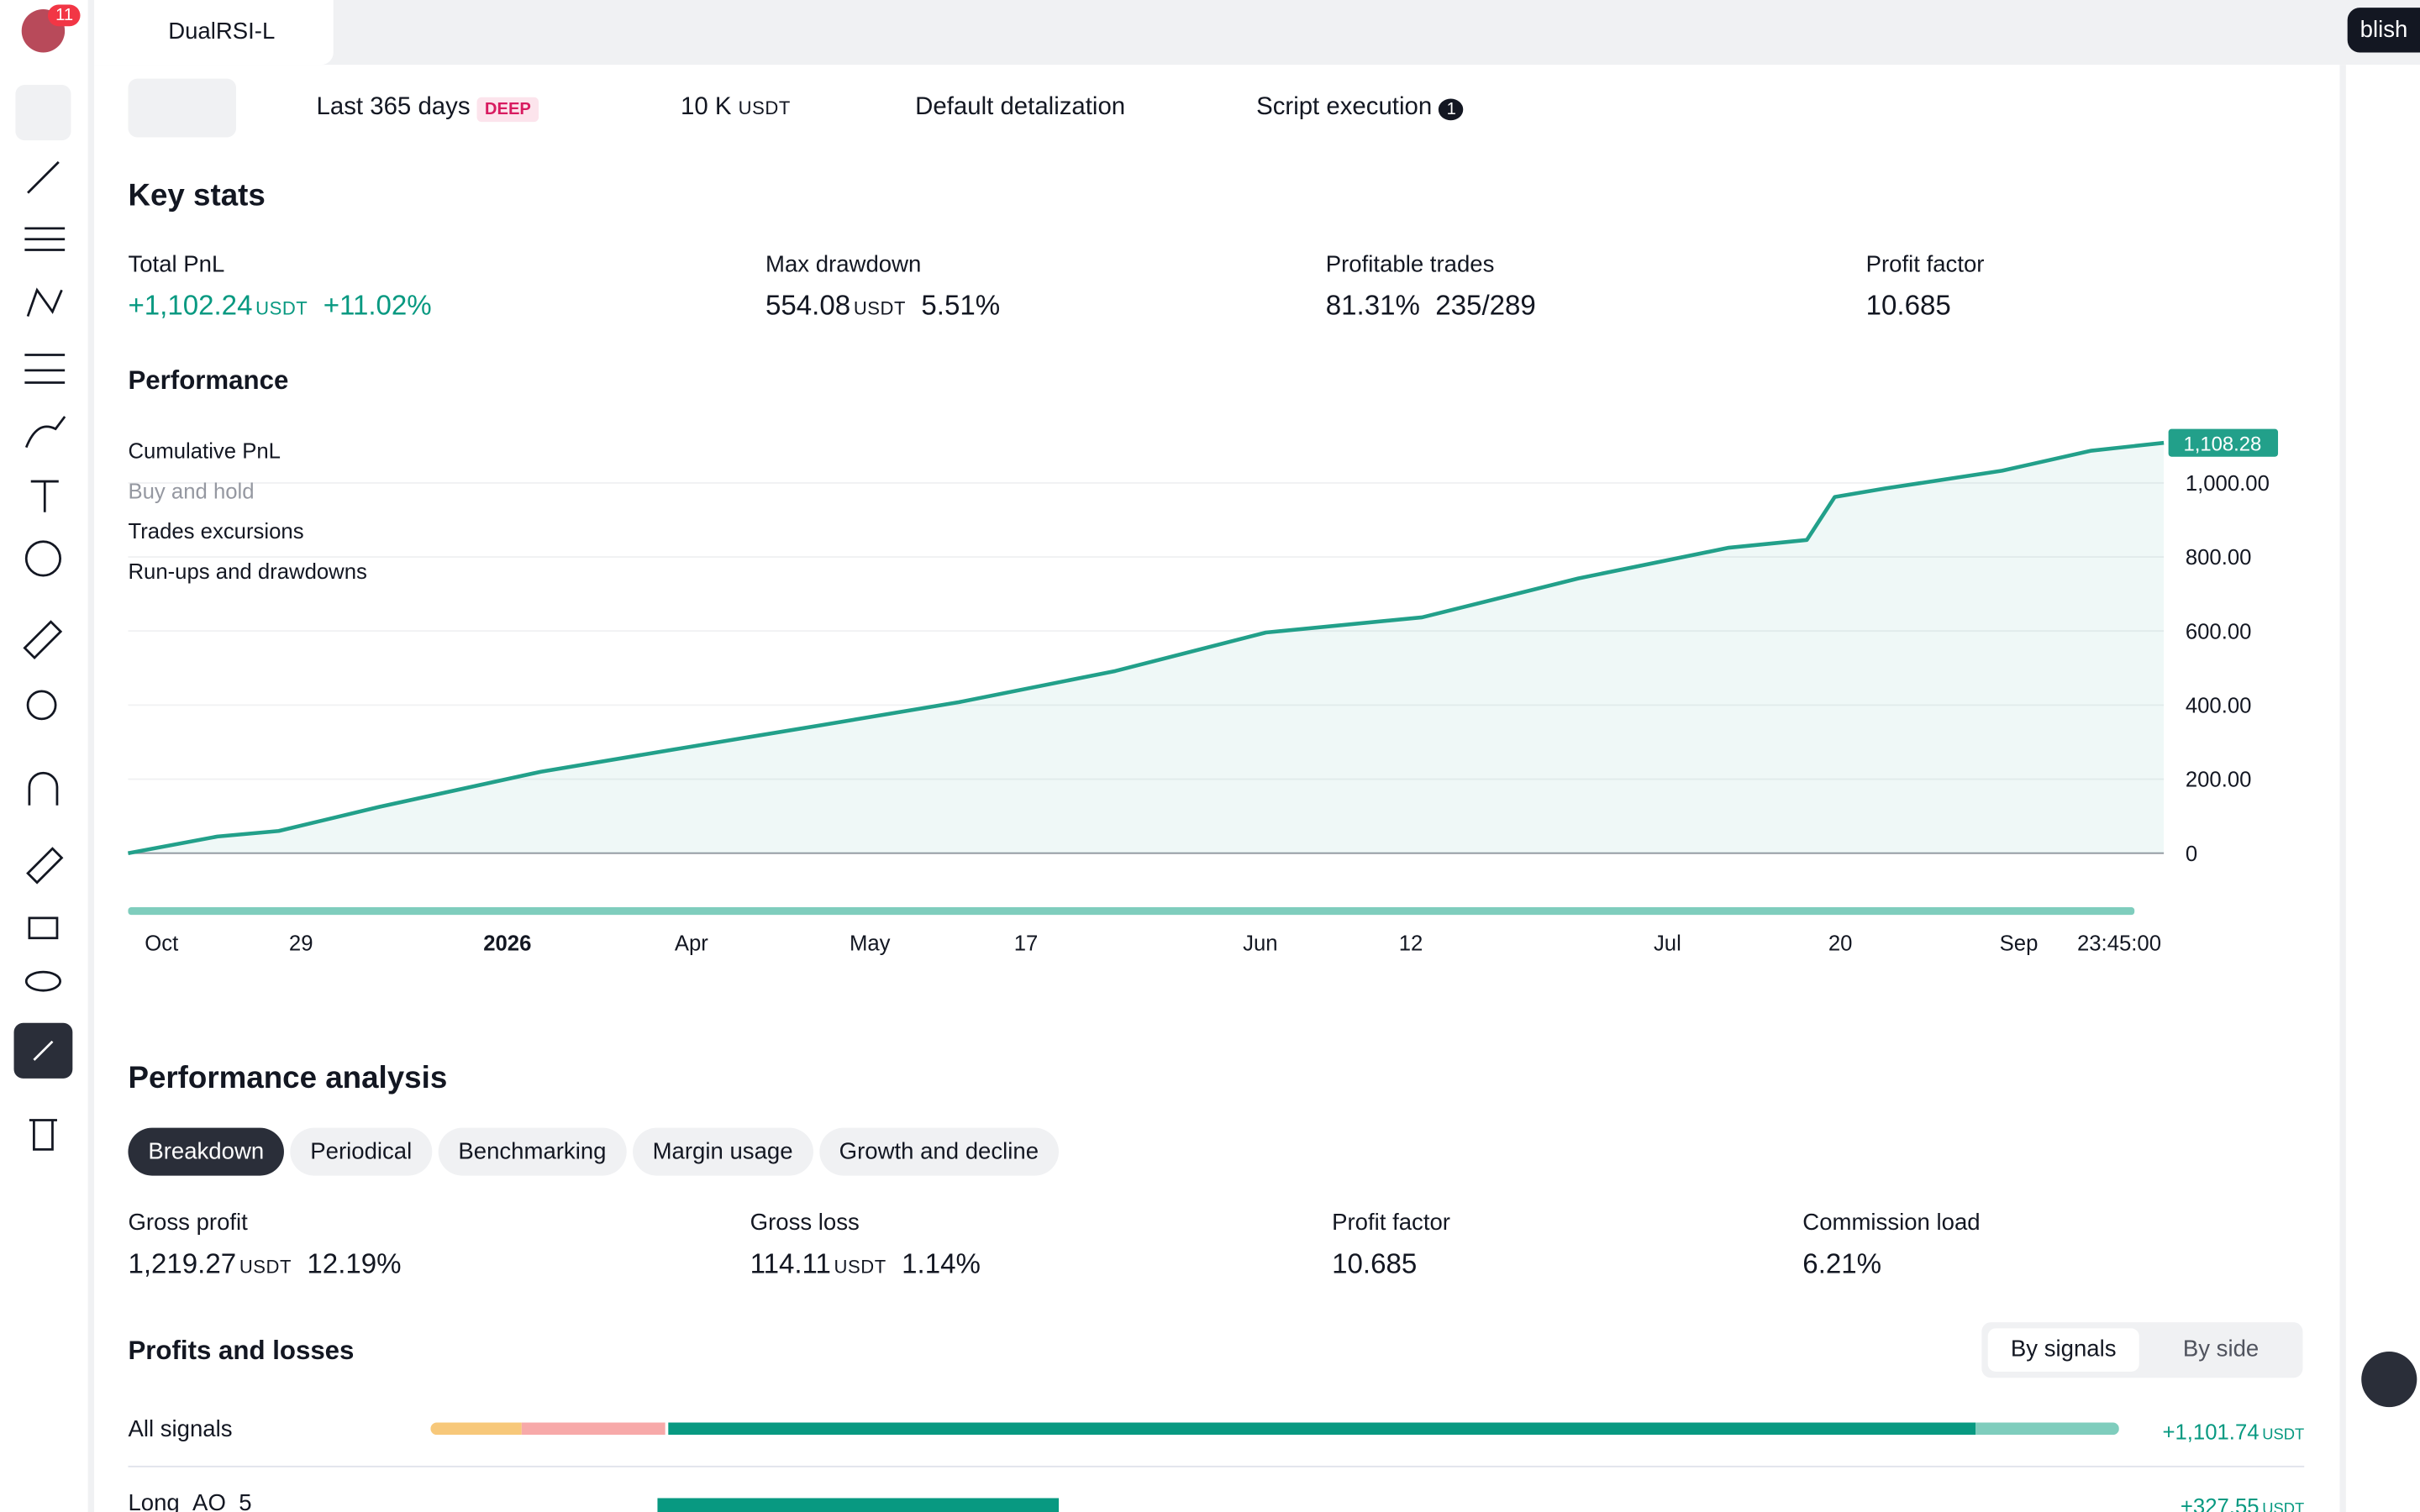 The image size is (2420, 1512). Describe the element at coordinates (216, 530) in the screenshot. I see `legend-item: Trades excursions` at that location.